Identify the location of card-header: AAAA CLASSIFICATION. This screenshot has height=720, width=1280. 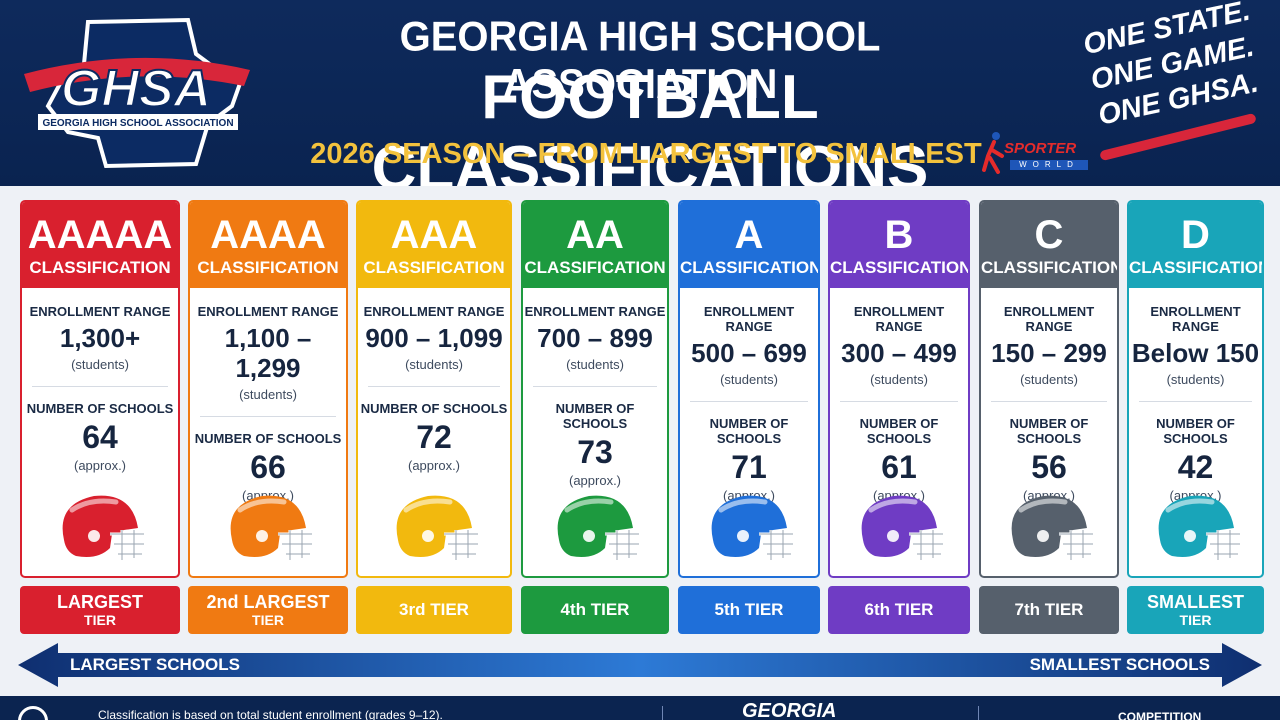
(268, 245).